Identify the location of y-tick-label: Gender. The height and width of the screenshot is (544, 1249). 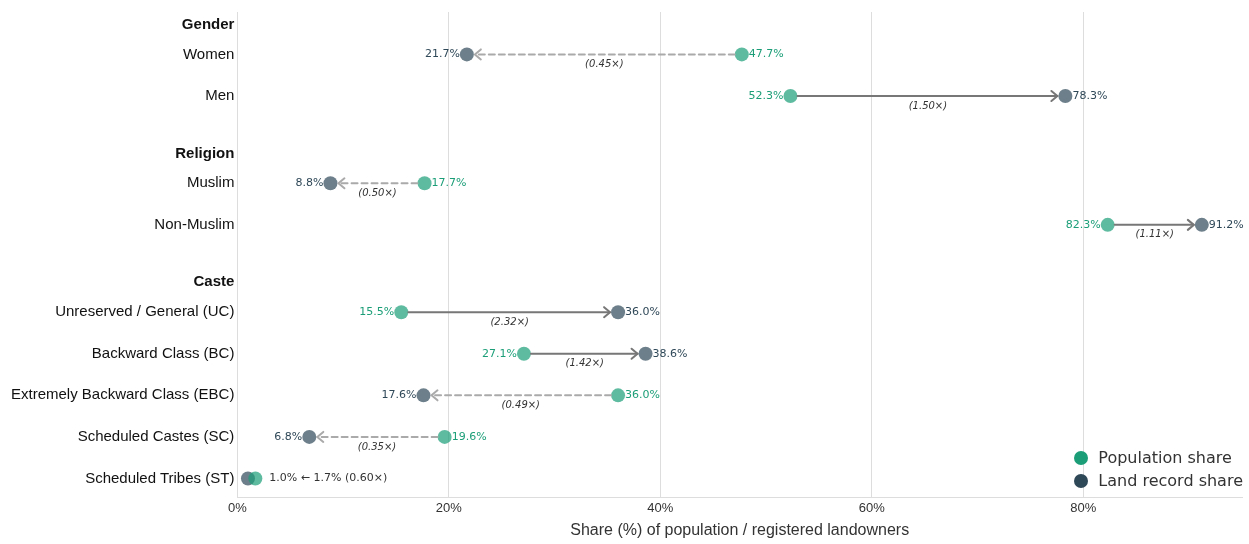
(208, 23).